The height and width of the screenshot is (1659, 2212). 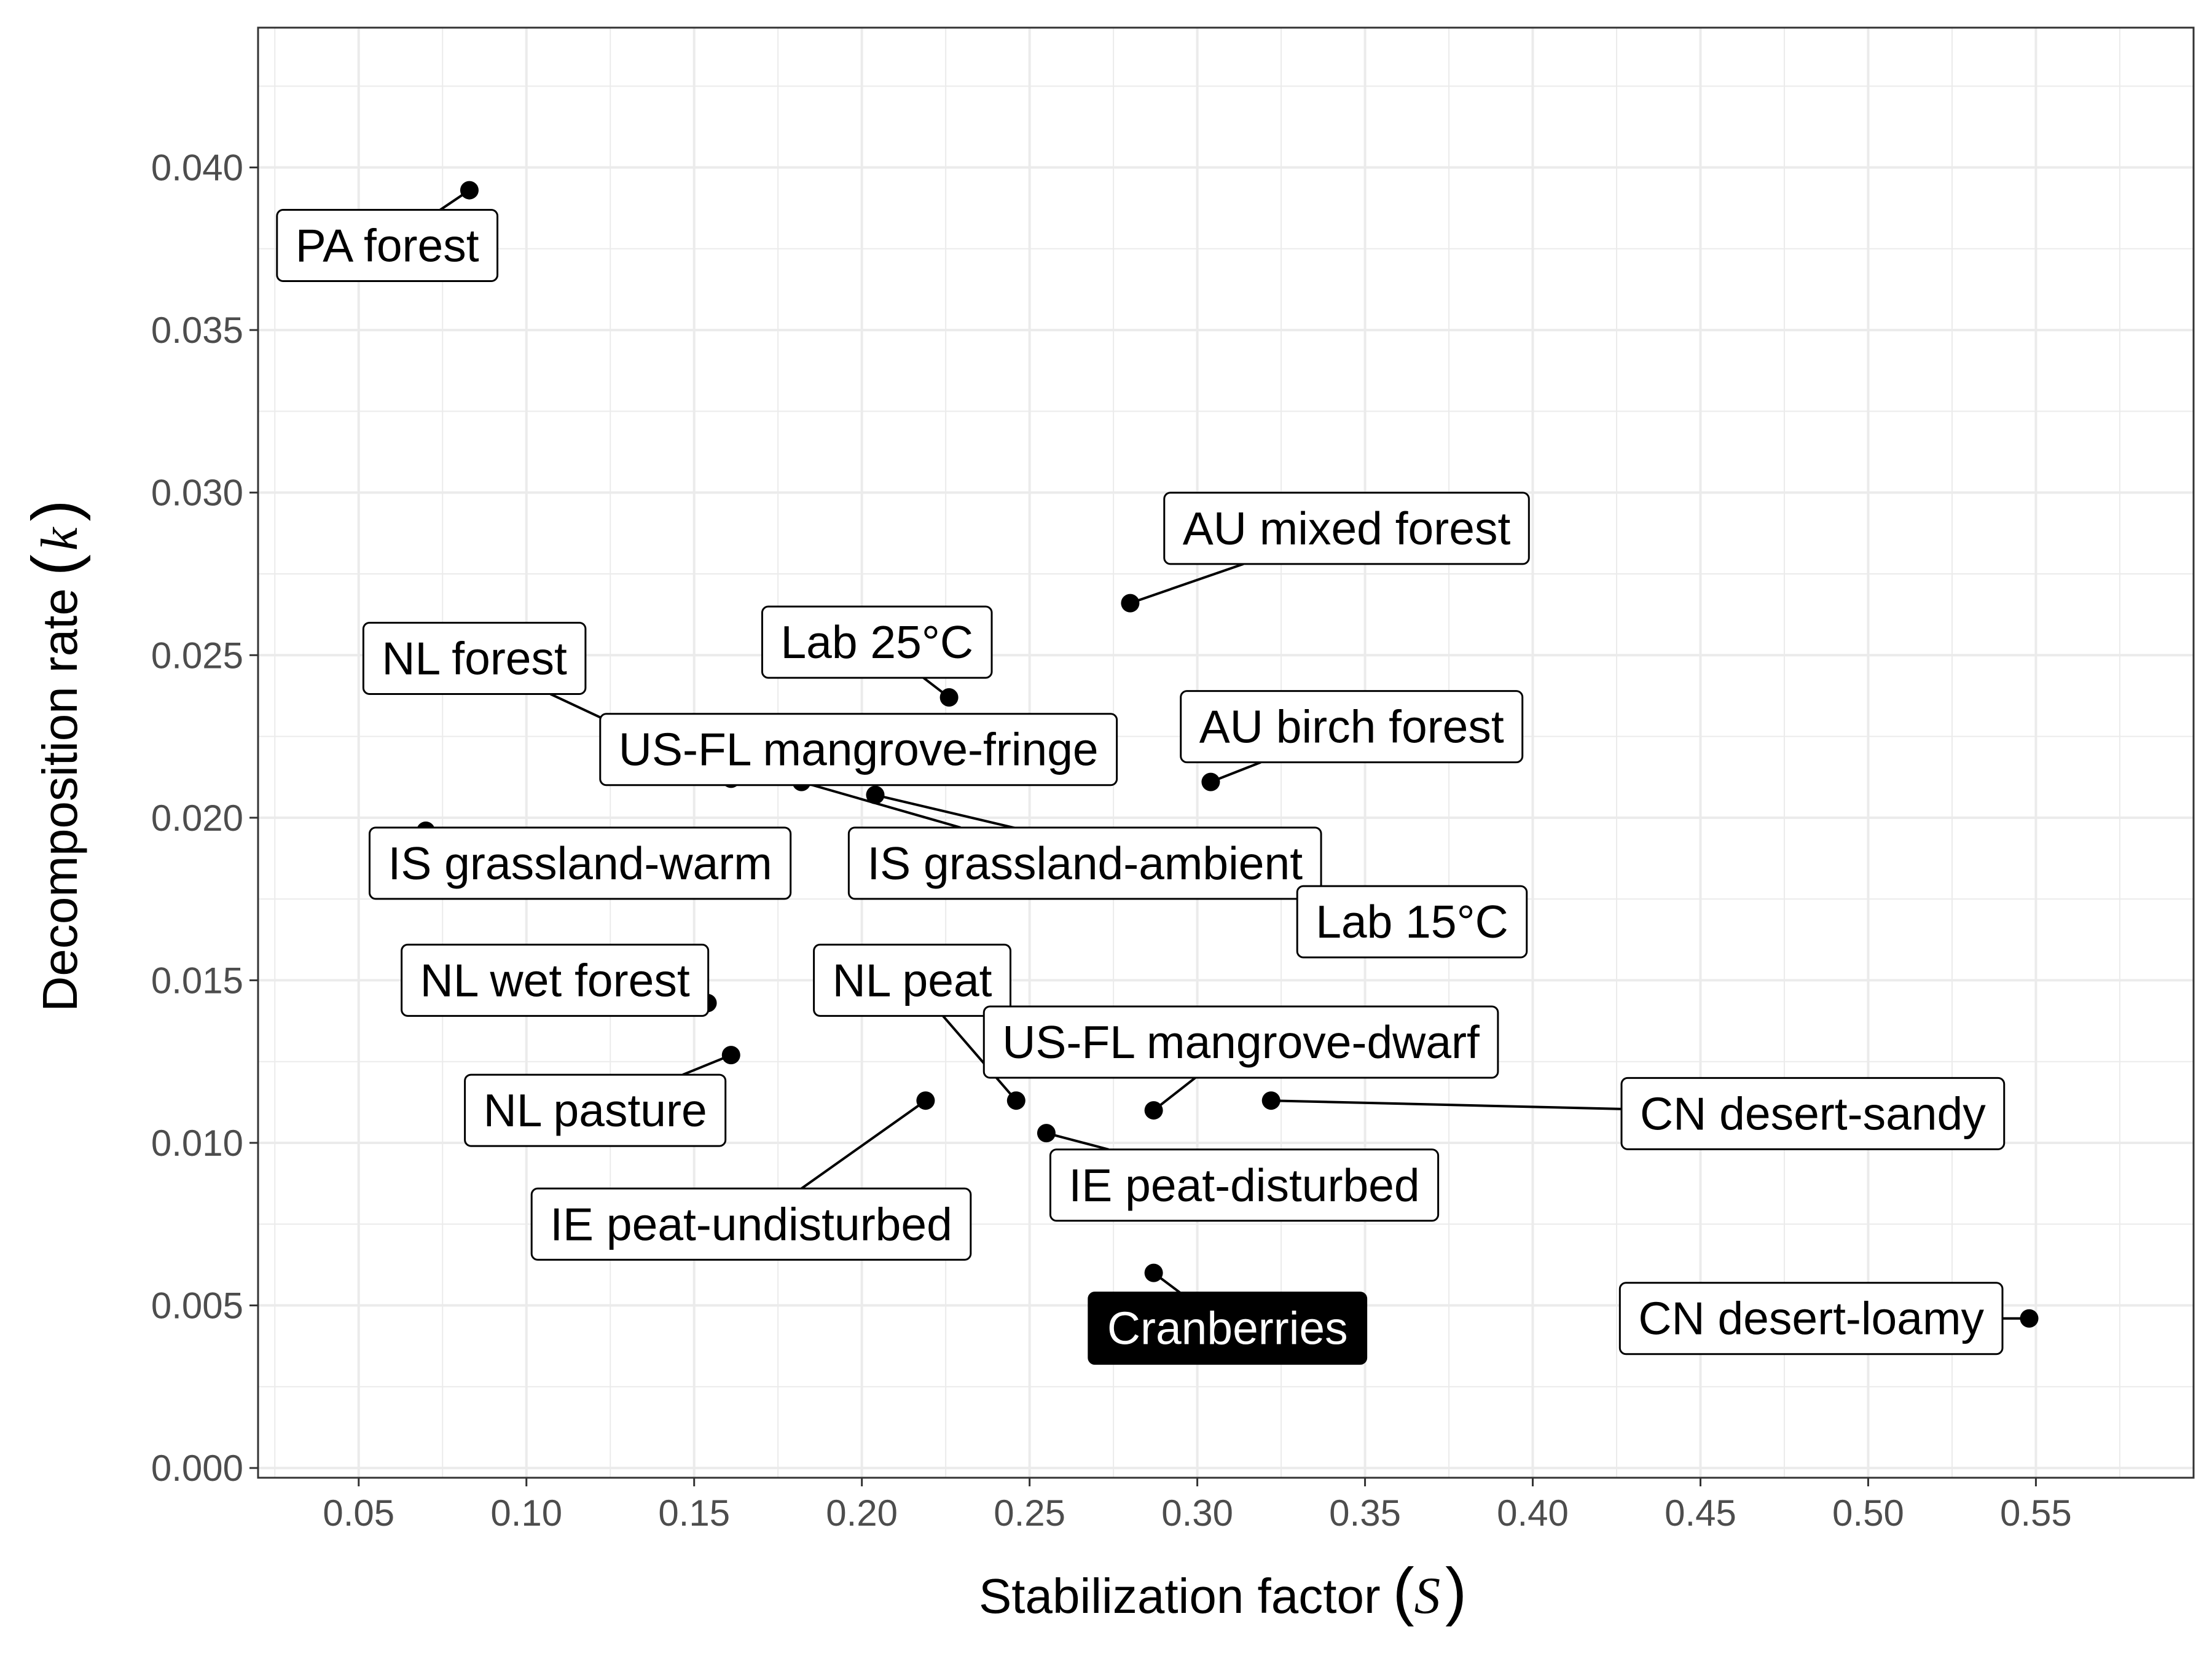 What do you see at coordinates (526, 1513) in the screenshot?
I see `x-tick-label: 0.10` at bounding box center [526, 1513].